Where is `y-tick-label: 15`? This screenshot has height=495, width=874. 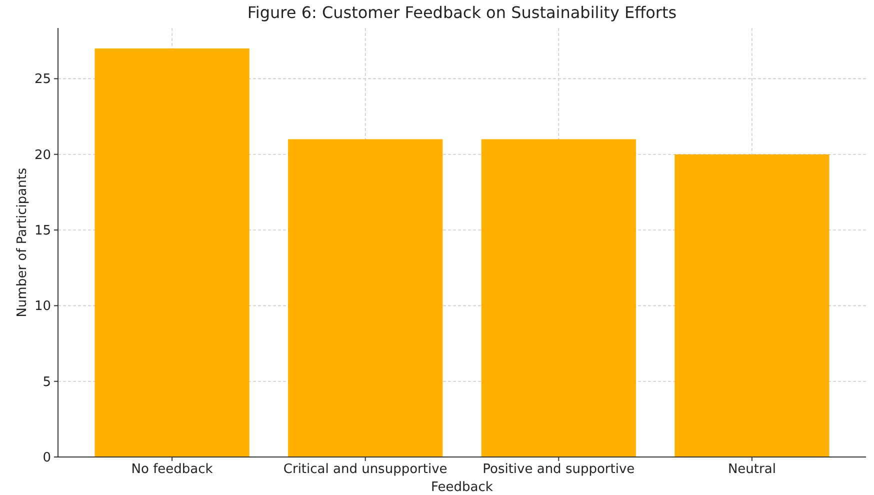
y-tick-label: 15 is located at coordinates (42, 231).